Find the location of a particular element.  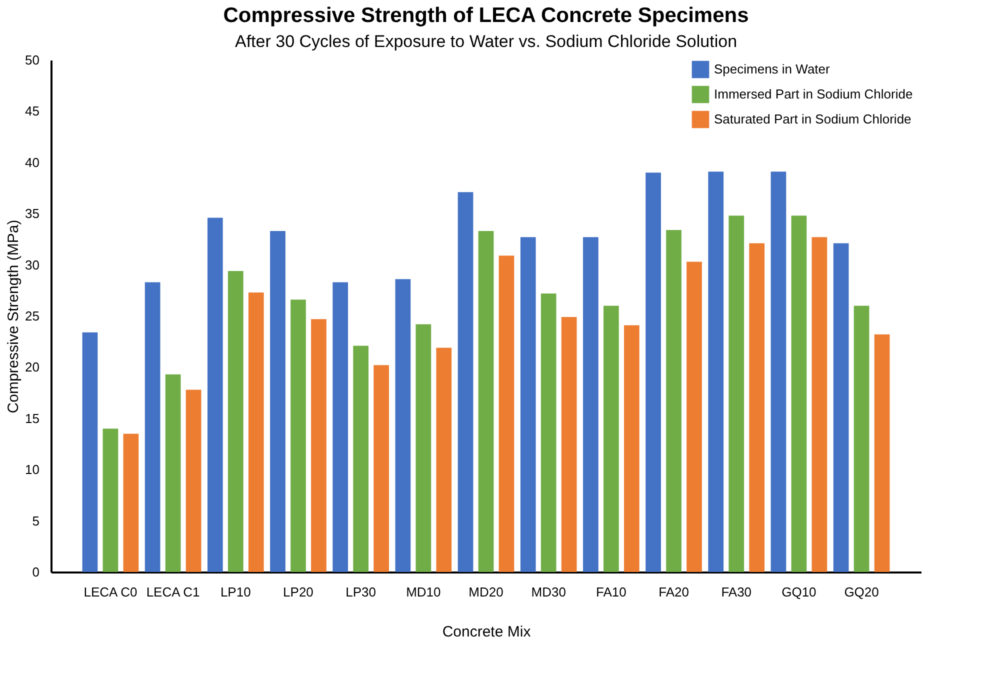

x-tick-label: LECA C1 is located at coordinates (173, 592).